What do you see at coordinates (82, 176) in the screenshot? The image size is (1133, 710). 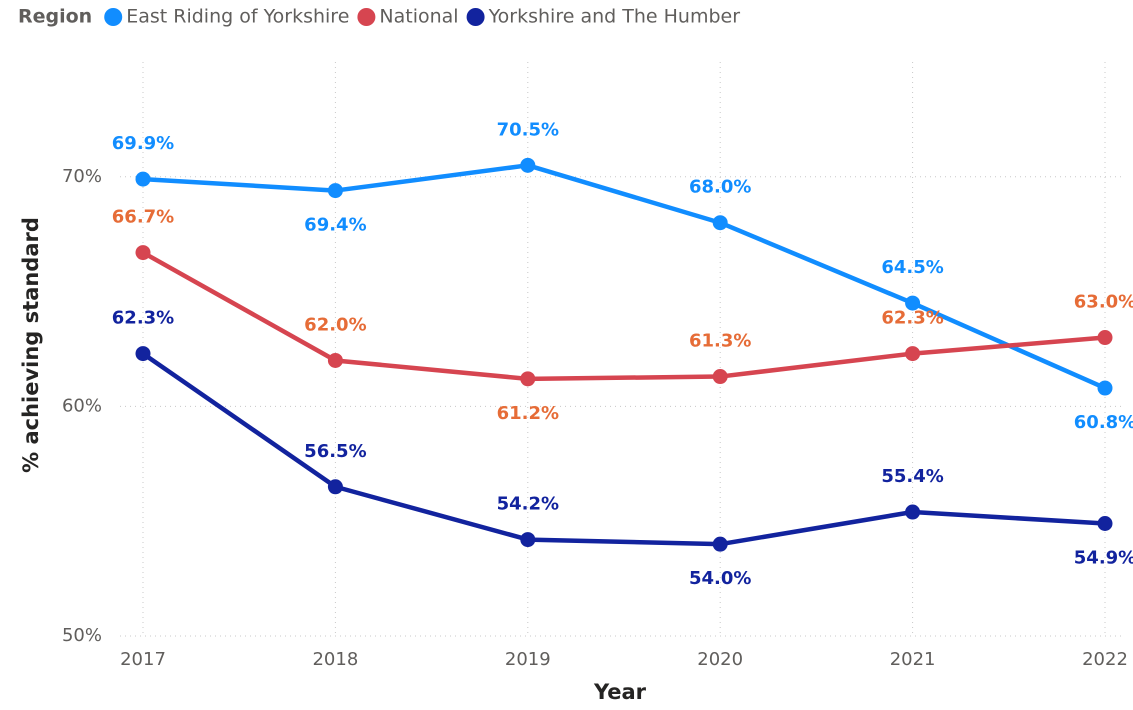 I see `y-tick-label: 70%` at bounding box center [82, 176].